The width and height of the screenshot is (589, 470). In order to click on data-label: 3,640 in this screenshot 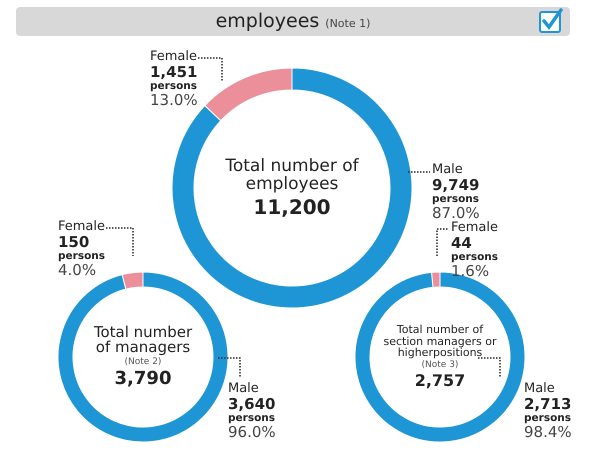, I will do `click(252, 404)`.